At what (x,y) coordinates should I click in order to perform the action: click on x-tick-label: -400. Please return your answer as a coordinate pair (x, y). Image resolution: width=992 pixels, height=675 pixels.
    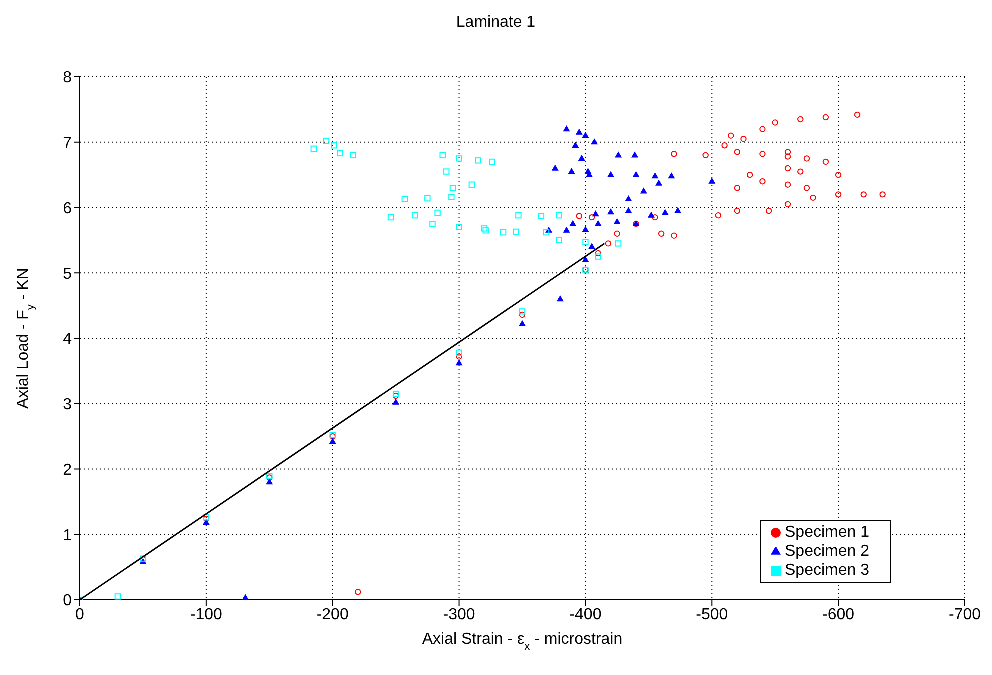
    Looking at the image, I should click on (586, 615).